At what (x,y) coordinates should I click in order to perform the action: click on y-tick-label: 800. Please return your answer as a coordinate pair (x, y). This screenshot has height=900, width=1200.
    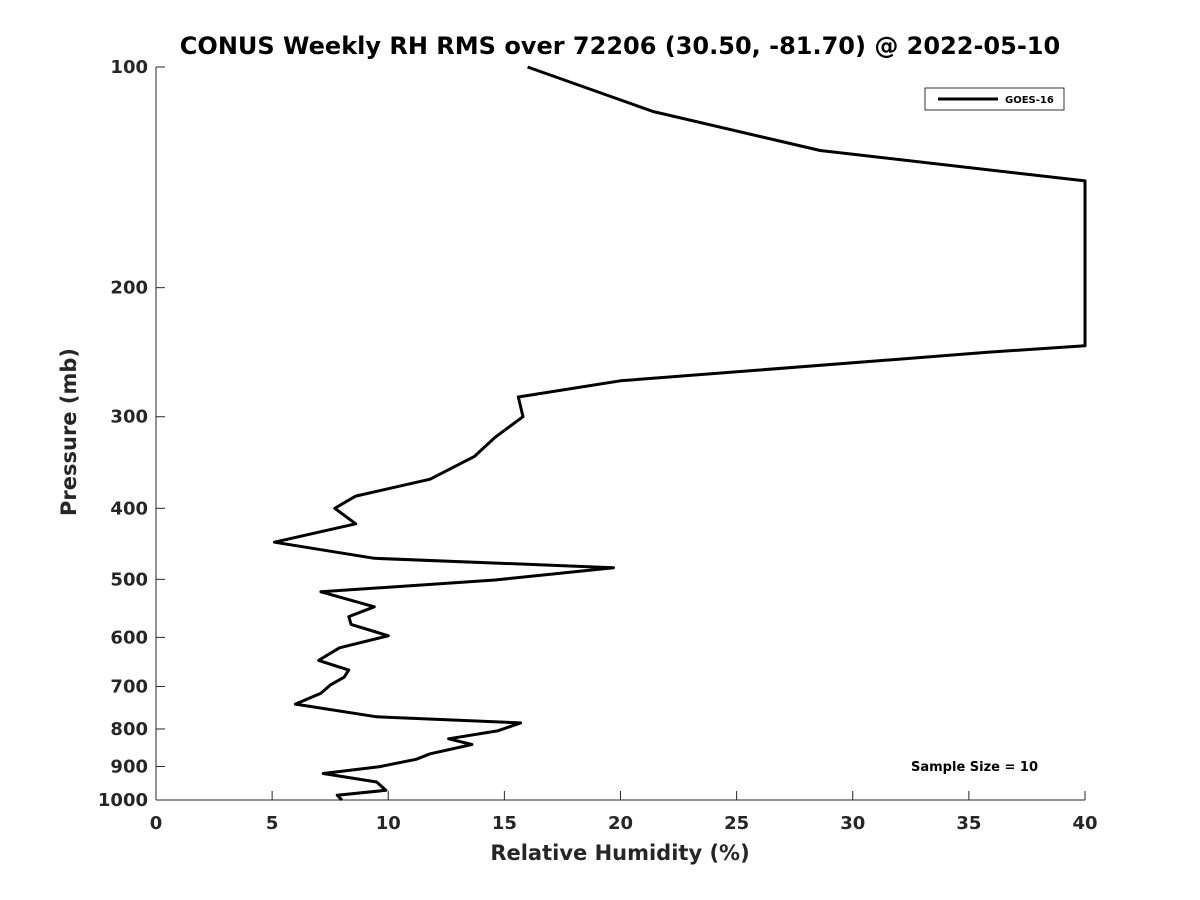
    Looking at the image, I should click on (129, 729).